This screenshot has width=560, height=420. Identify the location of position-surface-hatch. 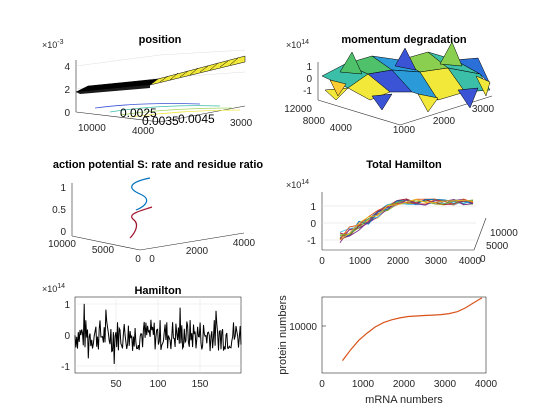
(199, 70).